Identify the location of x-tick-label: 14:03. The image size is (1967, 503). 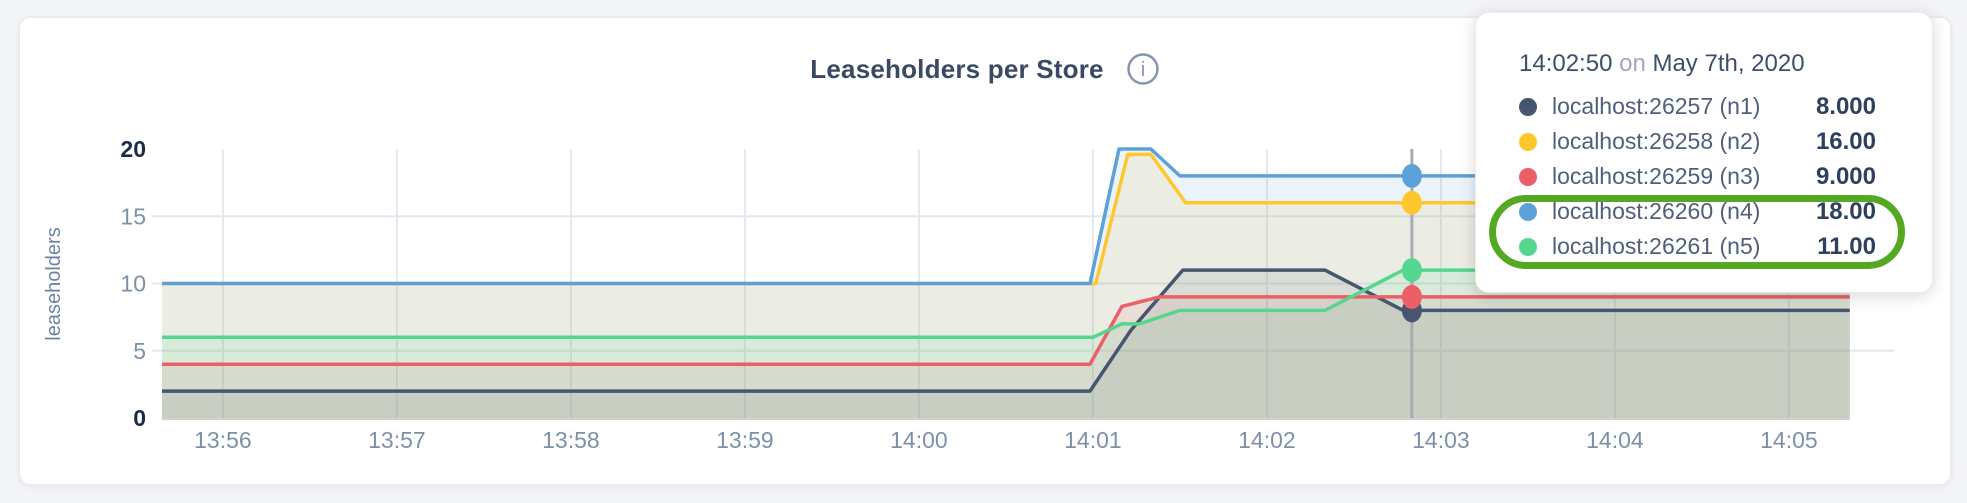
(1441, 440).